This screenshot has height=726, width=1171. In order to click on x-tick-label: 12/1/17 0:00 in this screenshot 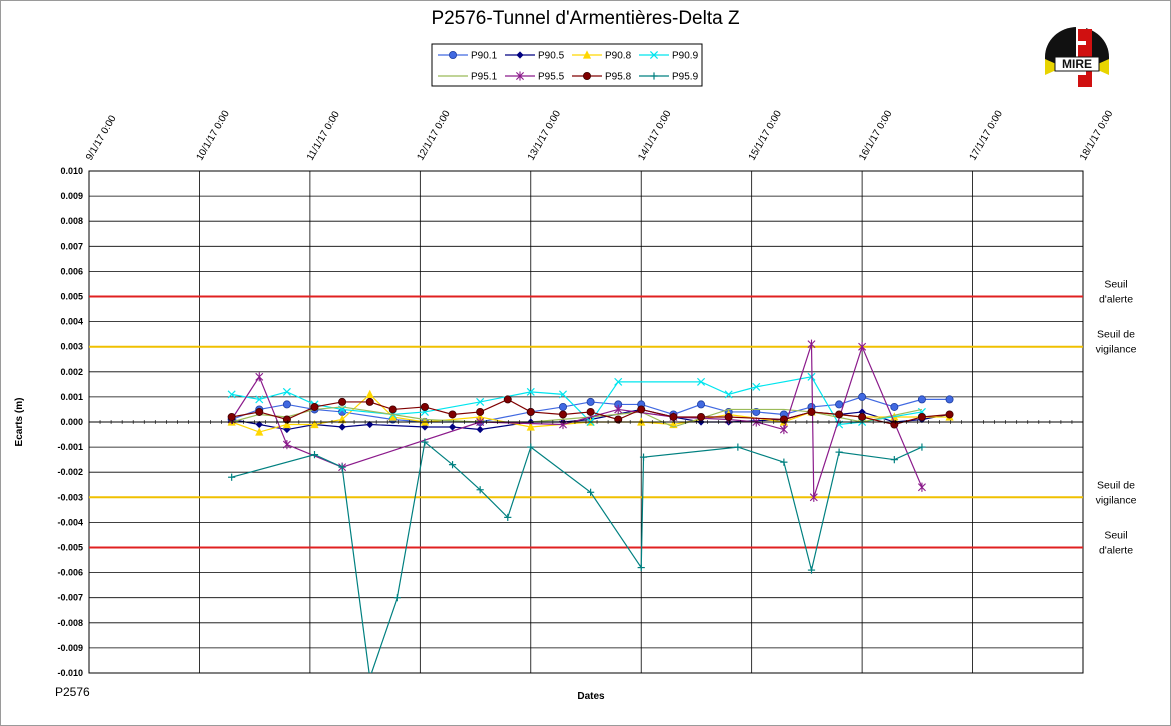, I will do `click(434, 135)`.